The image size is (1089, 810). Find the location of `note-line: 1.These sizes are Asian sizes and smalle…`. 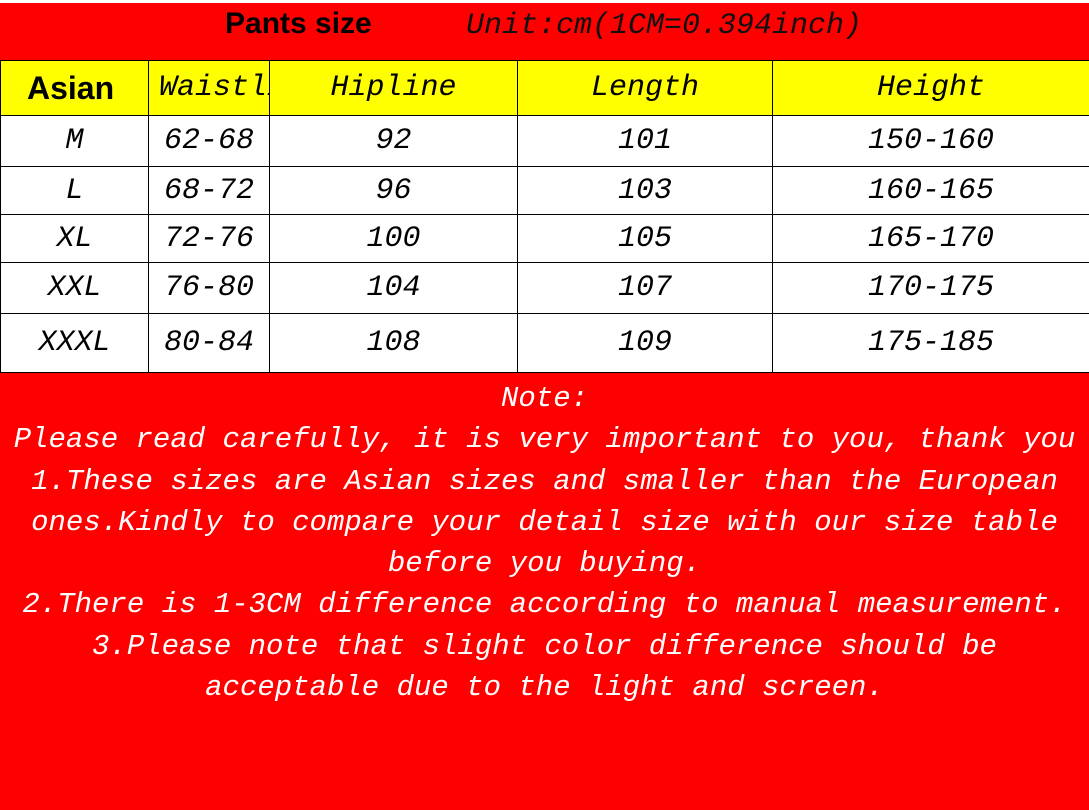

note-line: 1.These sizes are Asian sizes and smalle… is located at coordinates (544, 522).